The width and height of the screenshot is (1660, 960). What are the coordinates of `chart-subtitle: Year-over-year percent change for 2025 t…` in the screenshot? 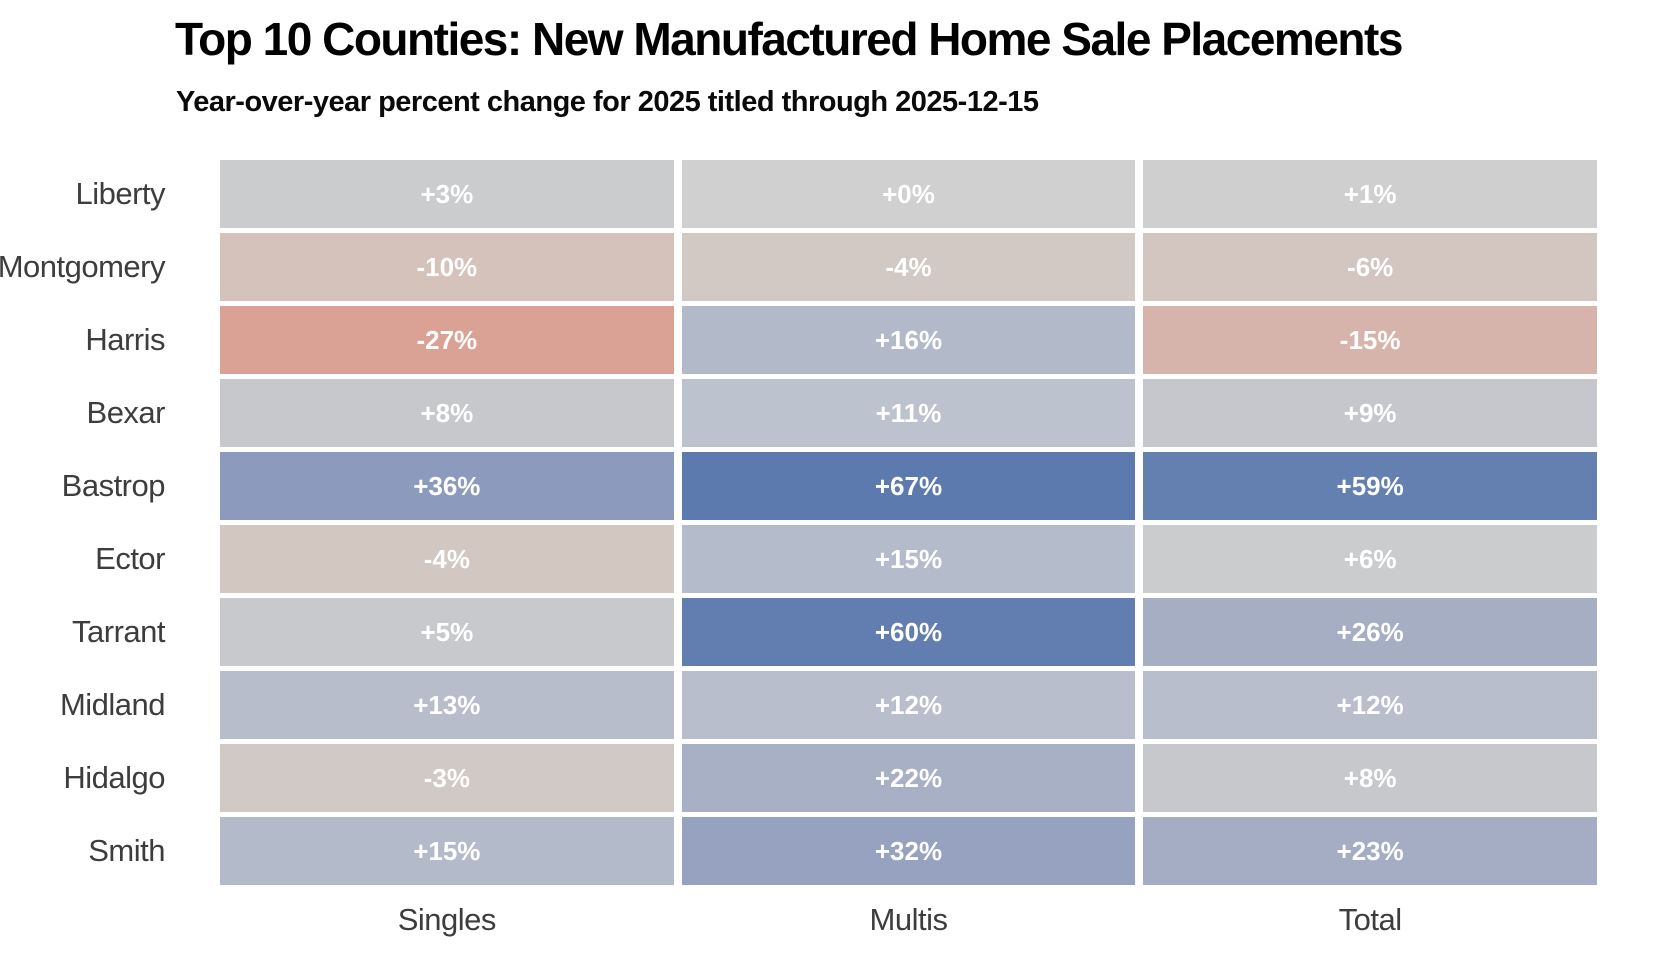 It's located at (607, 102).